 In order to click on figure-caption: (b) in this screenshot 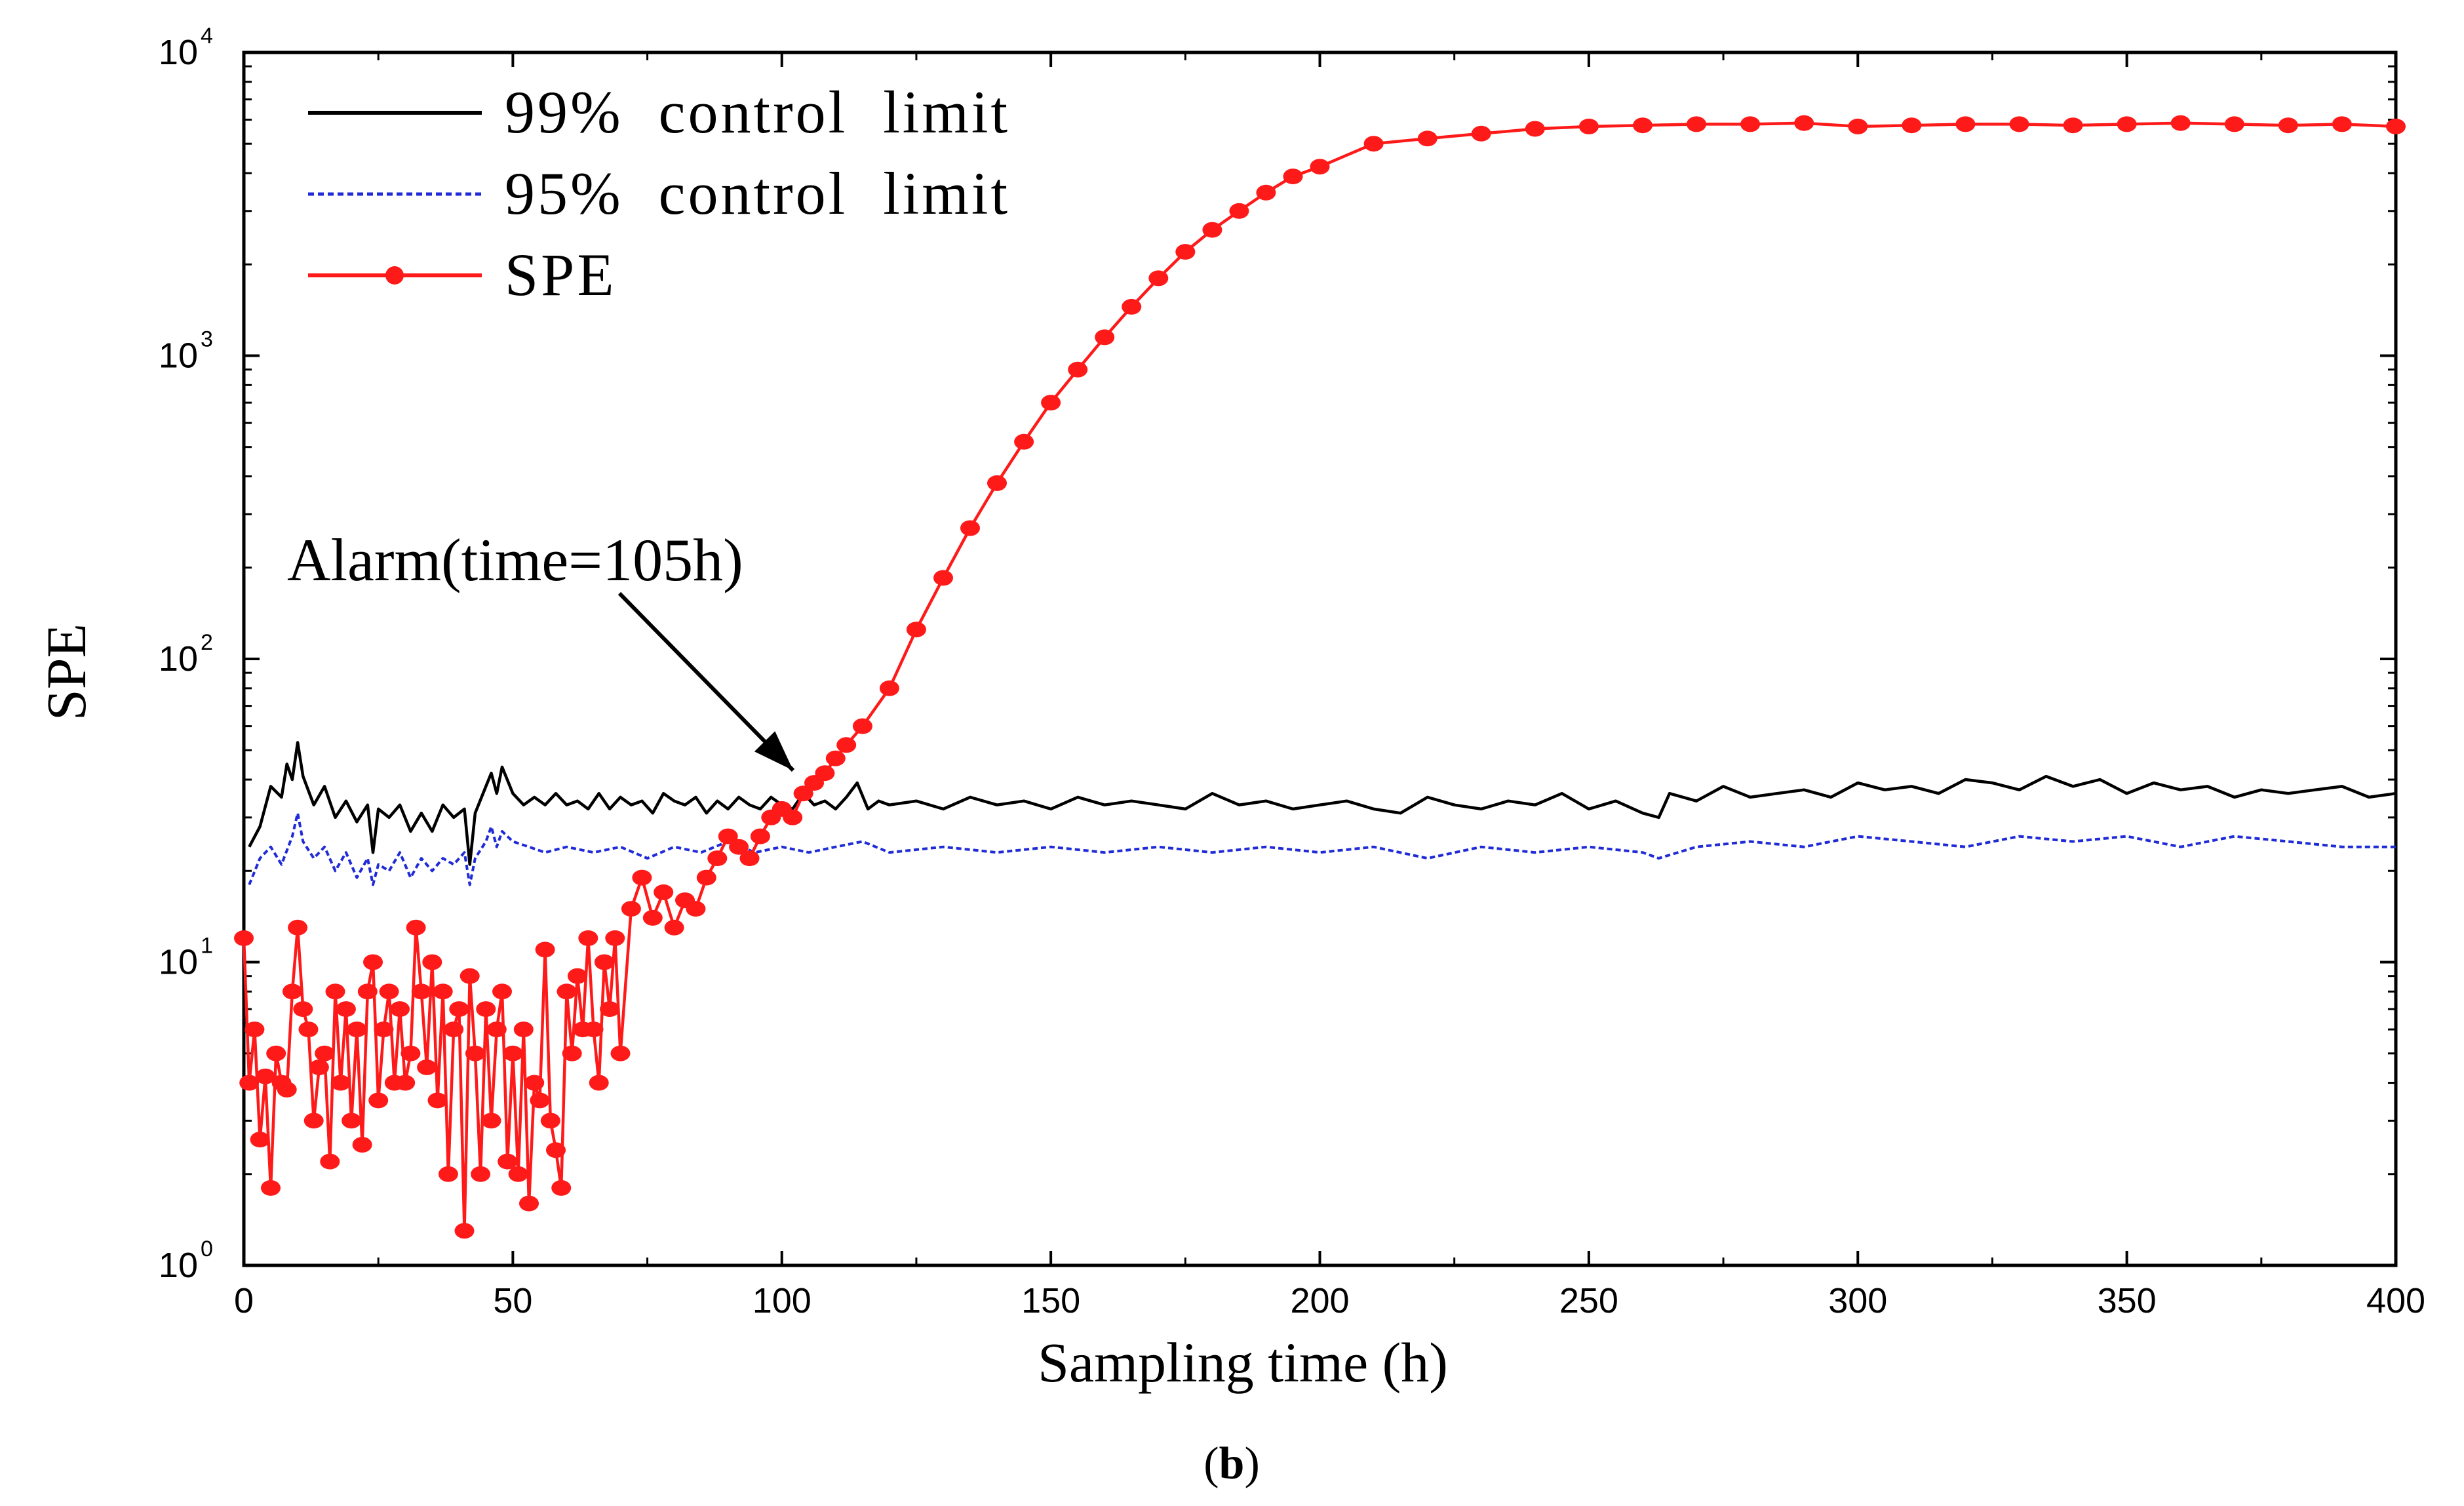, I will do `click(1231, 1463)`.